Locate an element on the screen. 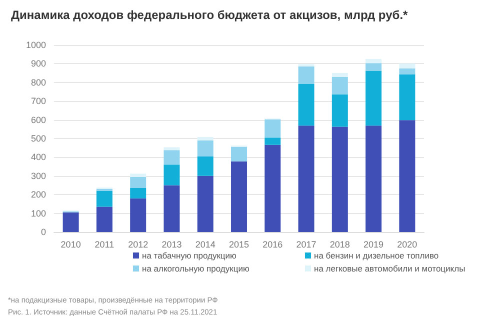 The width and height of the screenshot is (499, 330). x-tick-label: 2018 is located at coordinates (340, 245).